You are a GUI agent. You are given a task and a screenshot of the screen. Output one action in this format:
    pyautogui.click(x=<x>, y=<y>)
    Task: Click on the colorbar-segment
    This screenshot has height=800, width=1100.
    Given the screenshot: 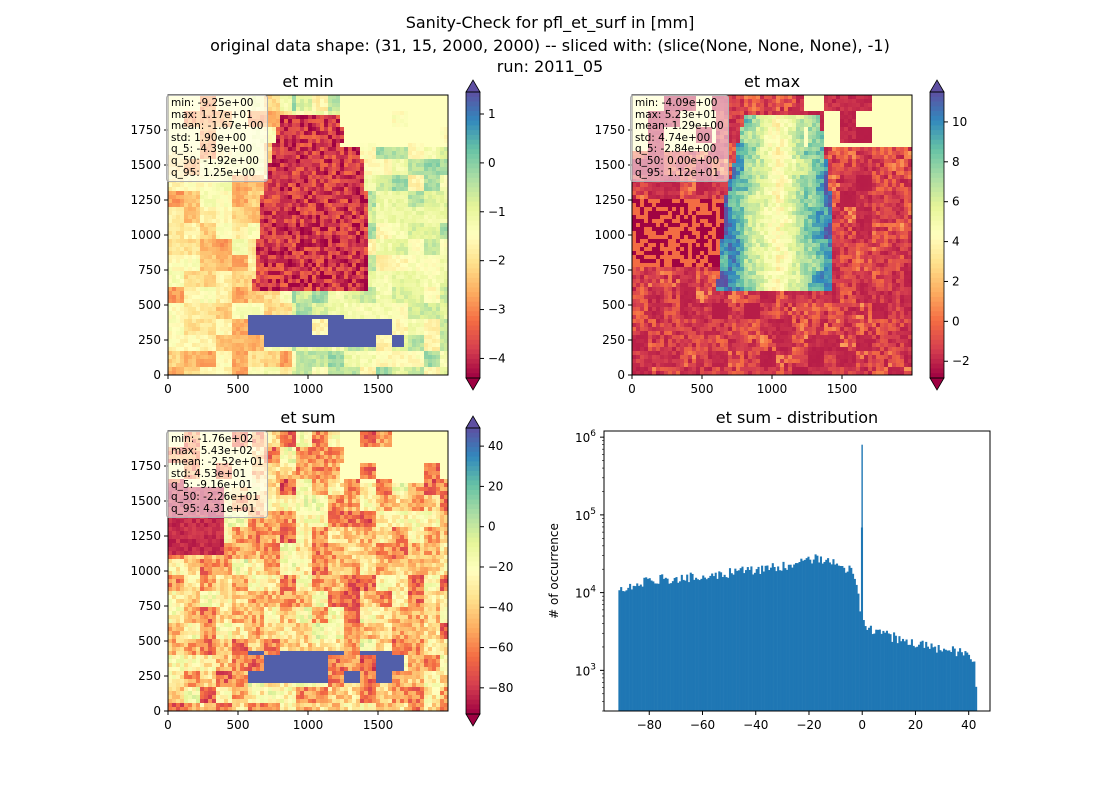 What is the action you would take?
    pyautogui.click(x=473, y=209)
    